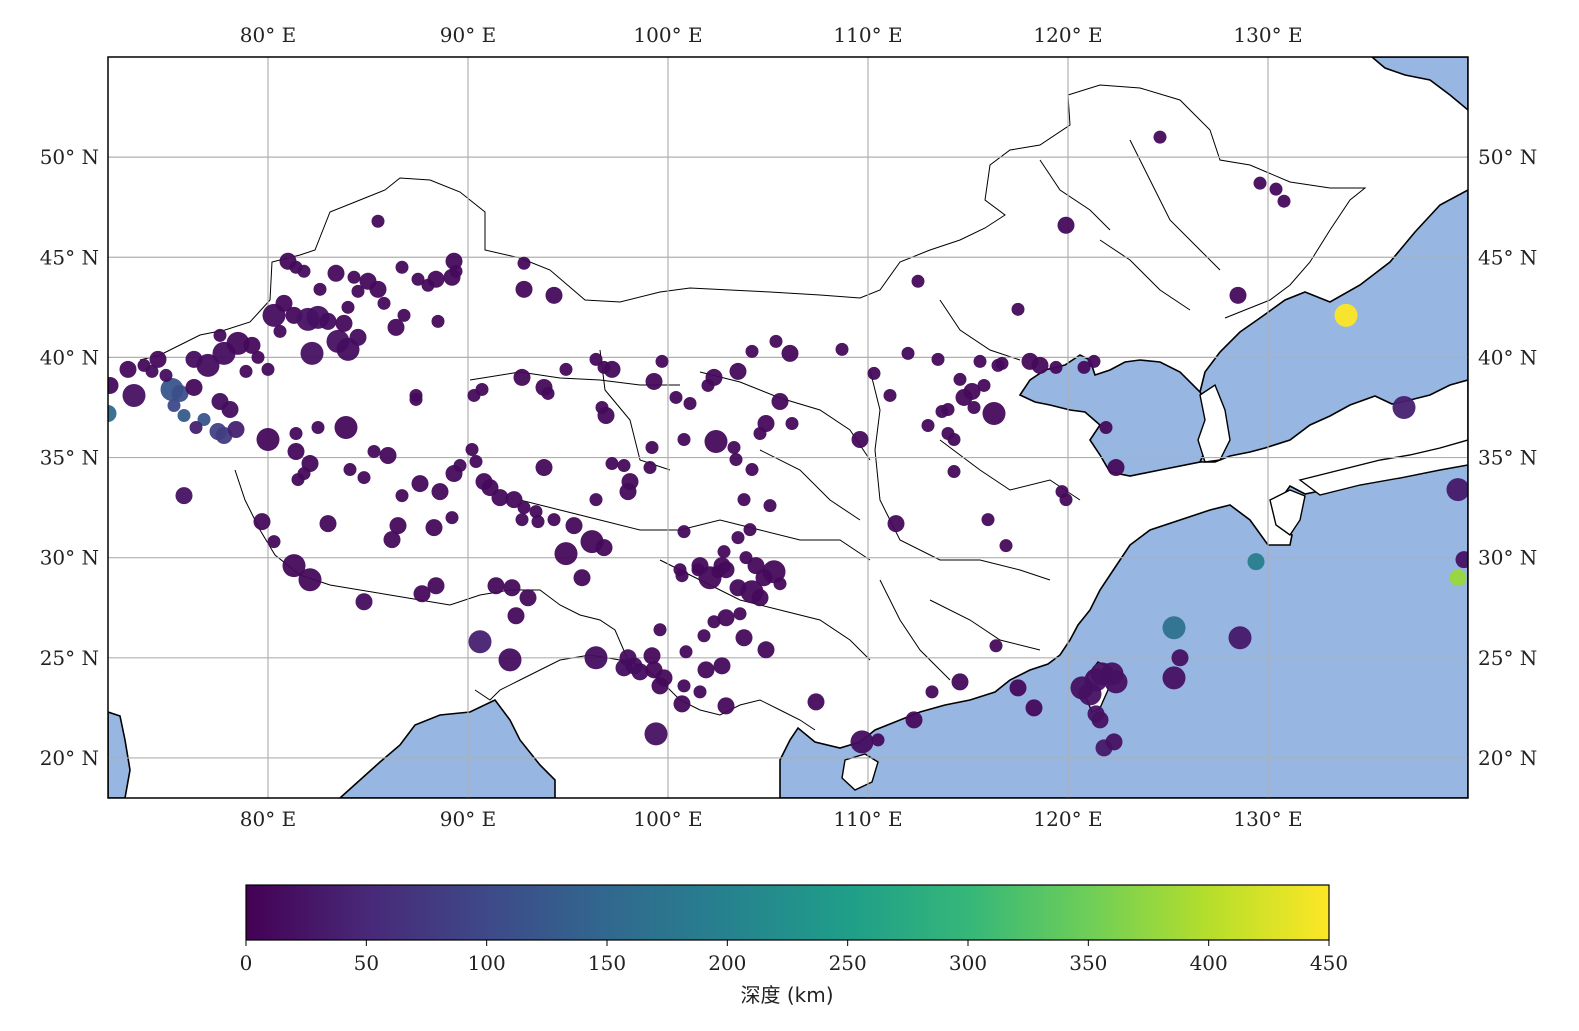 The height and width of the screenshot is (1031, 1579). Describe the element at coordinates (1267, 35) in the screenshot. I see `lon-tick-label-top: 130° E` at that location.